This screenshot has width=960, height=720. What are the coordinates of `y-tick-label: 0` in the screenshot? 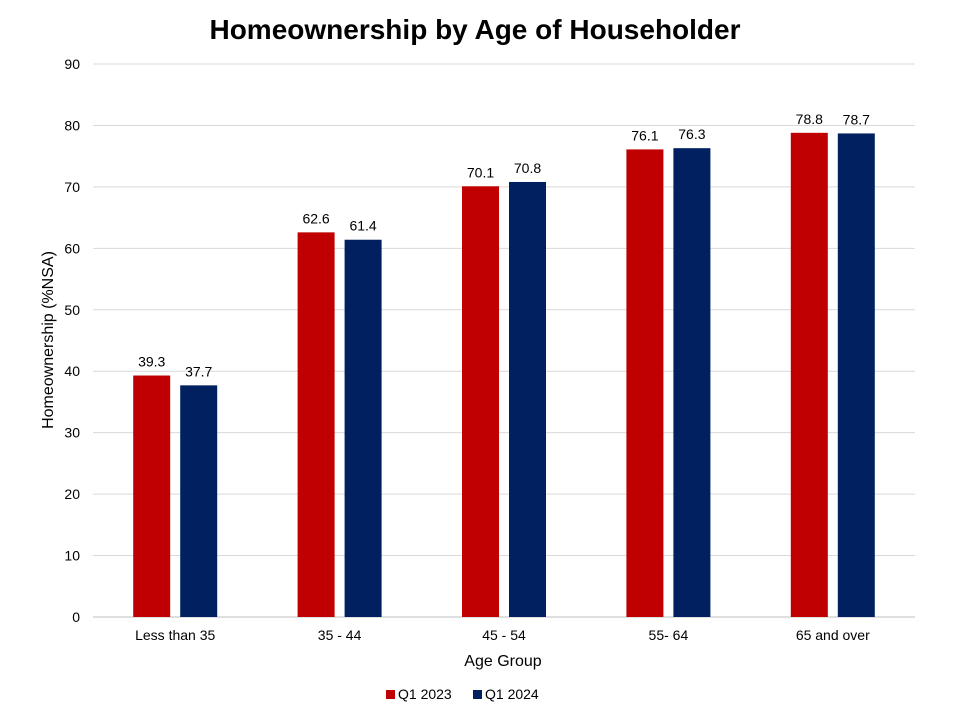 It's located at (76, 617).